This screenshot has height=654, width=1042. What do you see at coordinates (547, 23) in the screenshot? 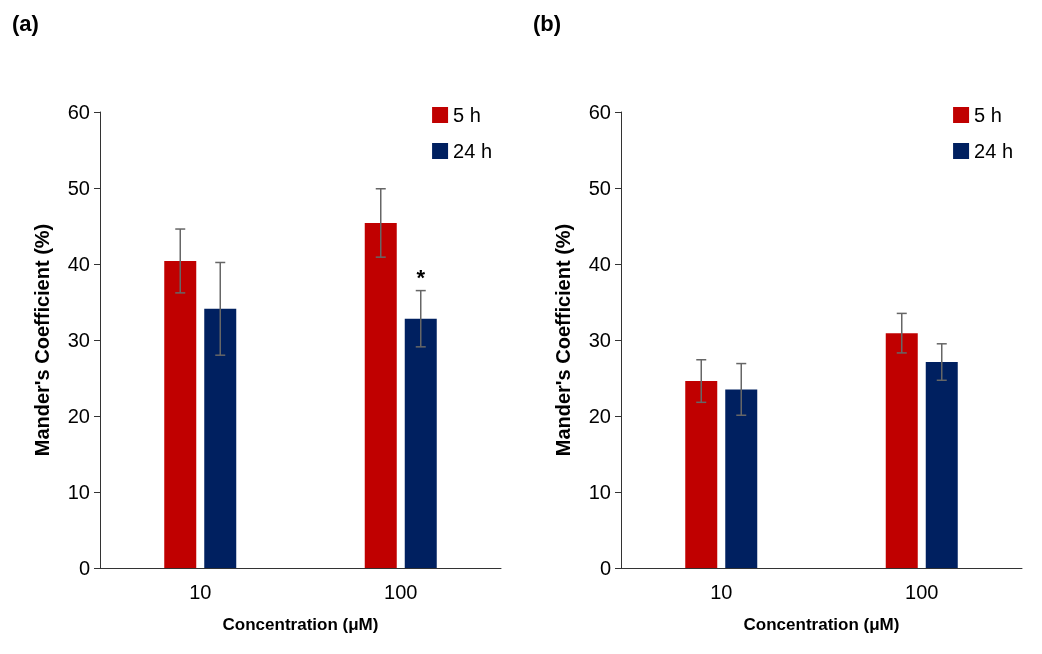
I see `chart-title: (b)` at bounding box center [547, 23].